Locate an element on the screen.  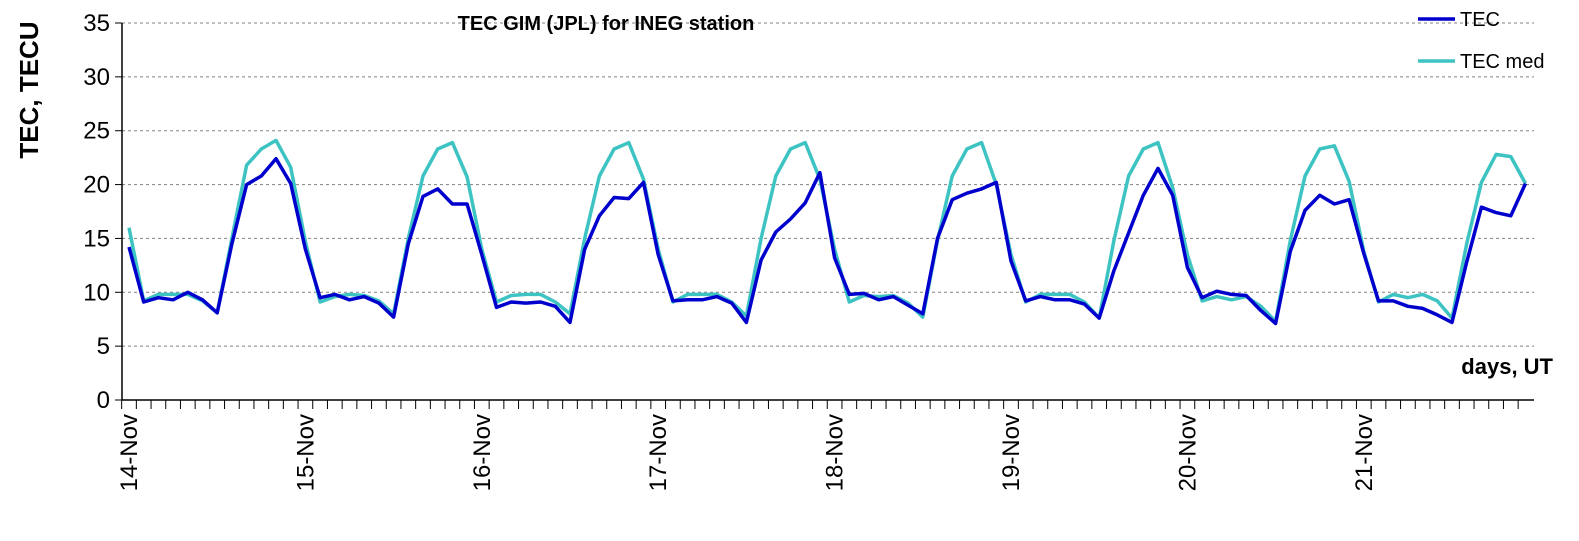
legend-label: TEC is located at coordinates (1480, 20).